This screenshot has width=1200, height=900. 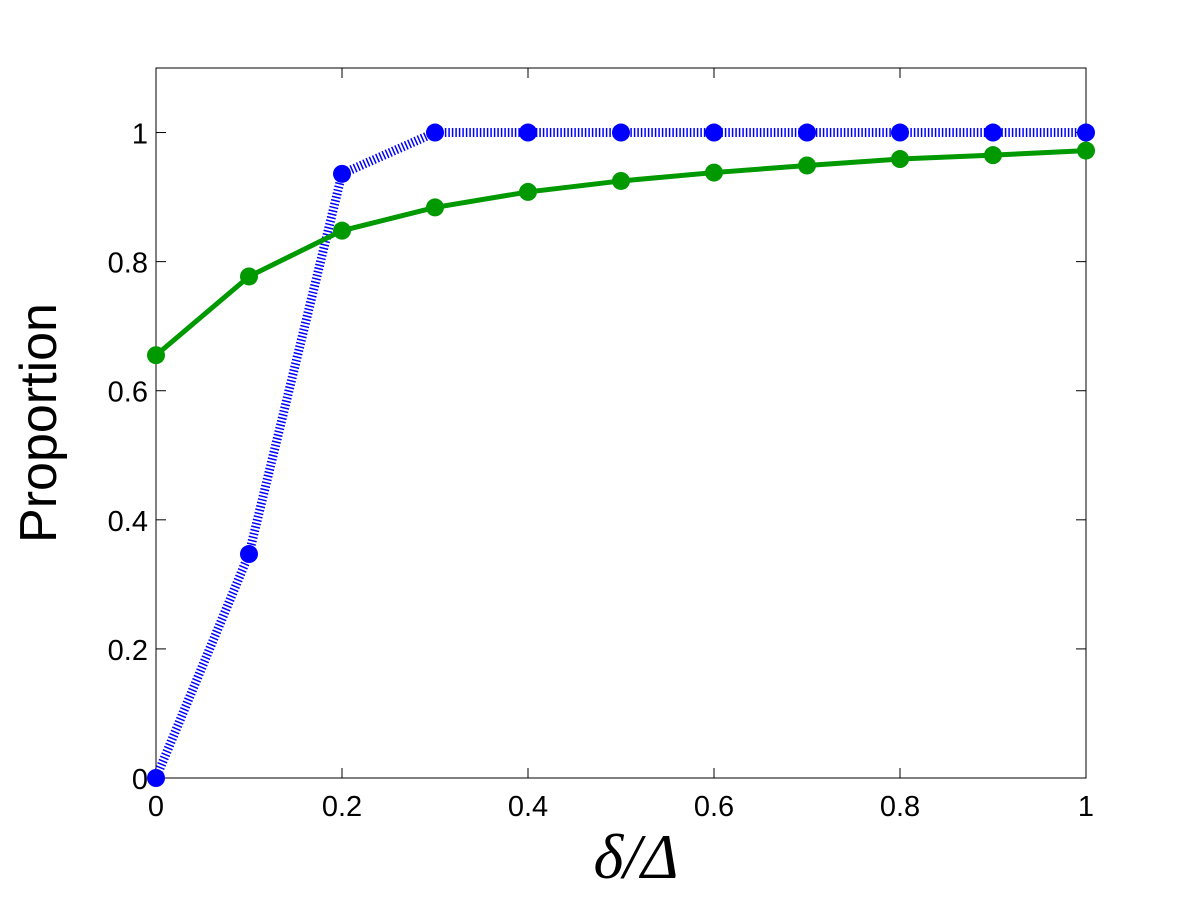 I want to click on y-tick-label: 0.2, so click(x=128, y=651).